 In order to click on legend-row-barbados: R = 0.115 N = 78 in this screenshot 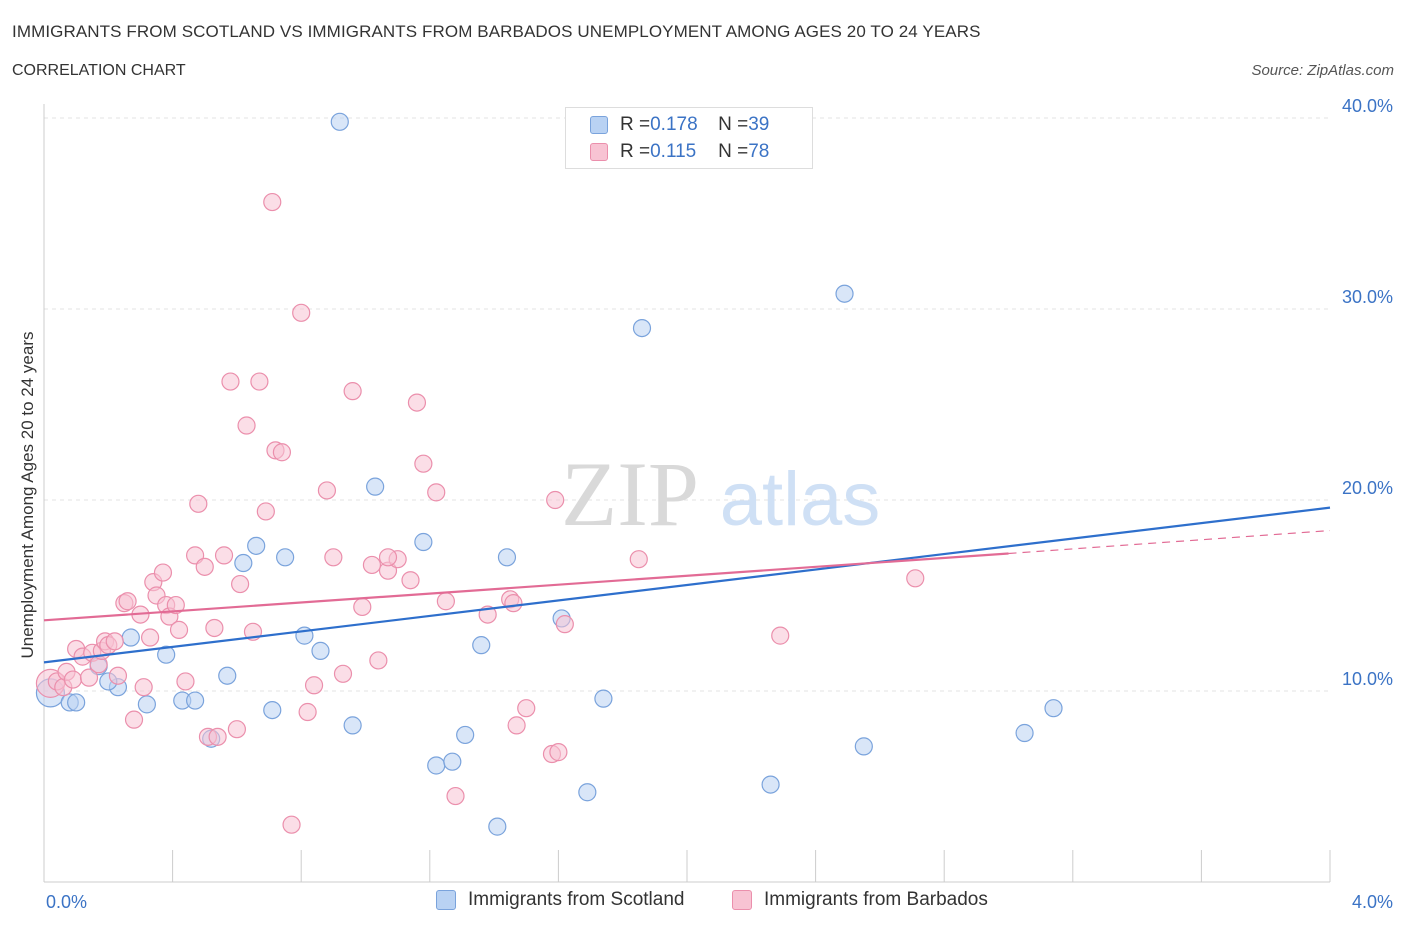, I will do `click(679, 152)`.